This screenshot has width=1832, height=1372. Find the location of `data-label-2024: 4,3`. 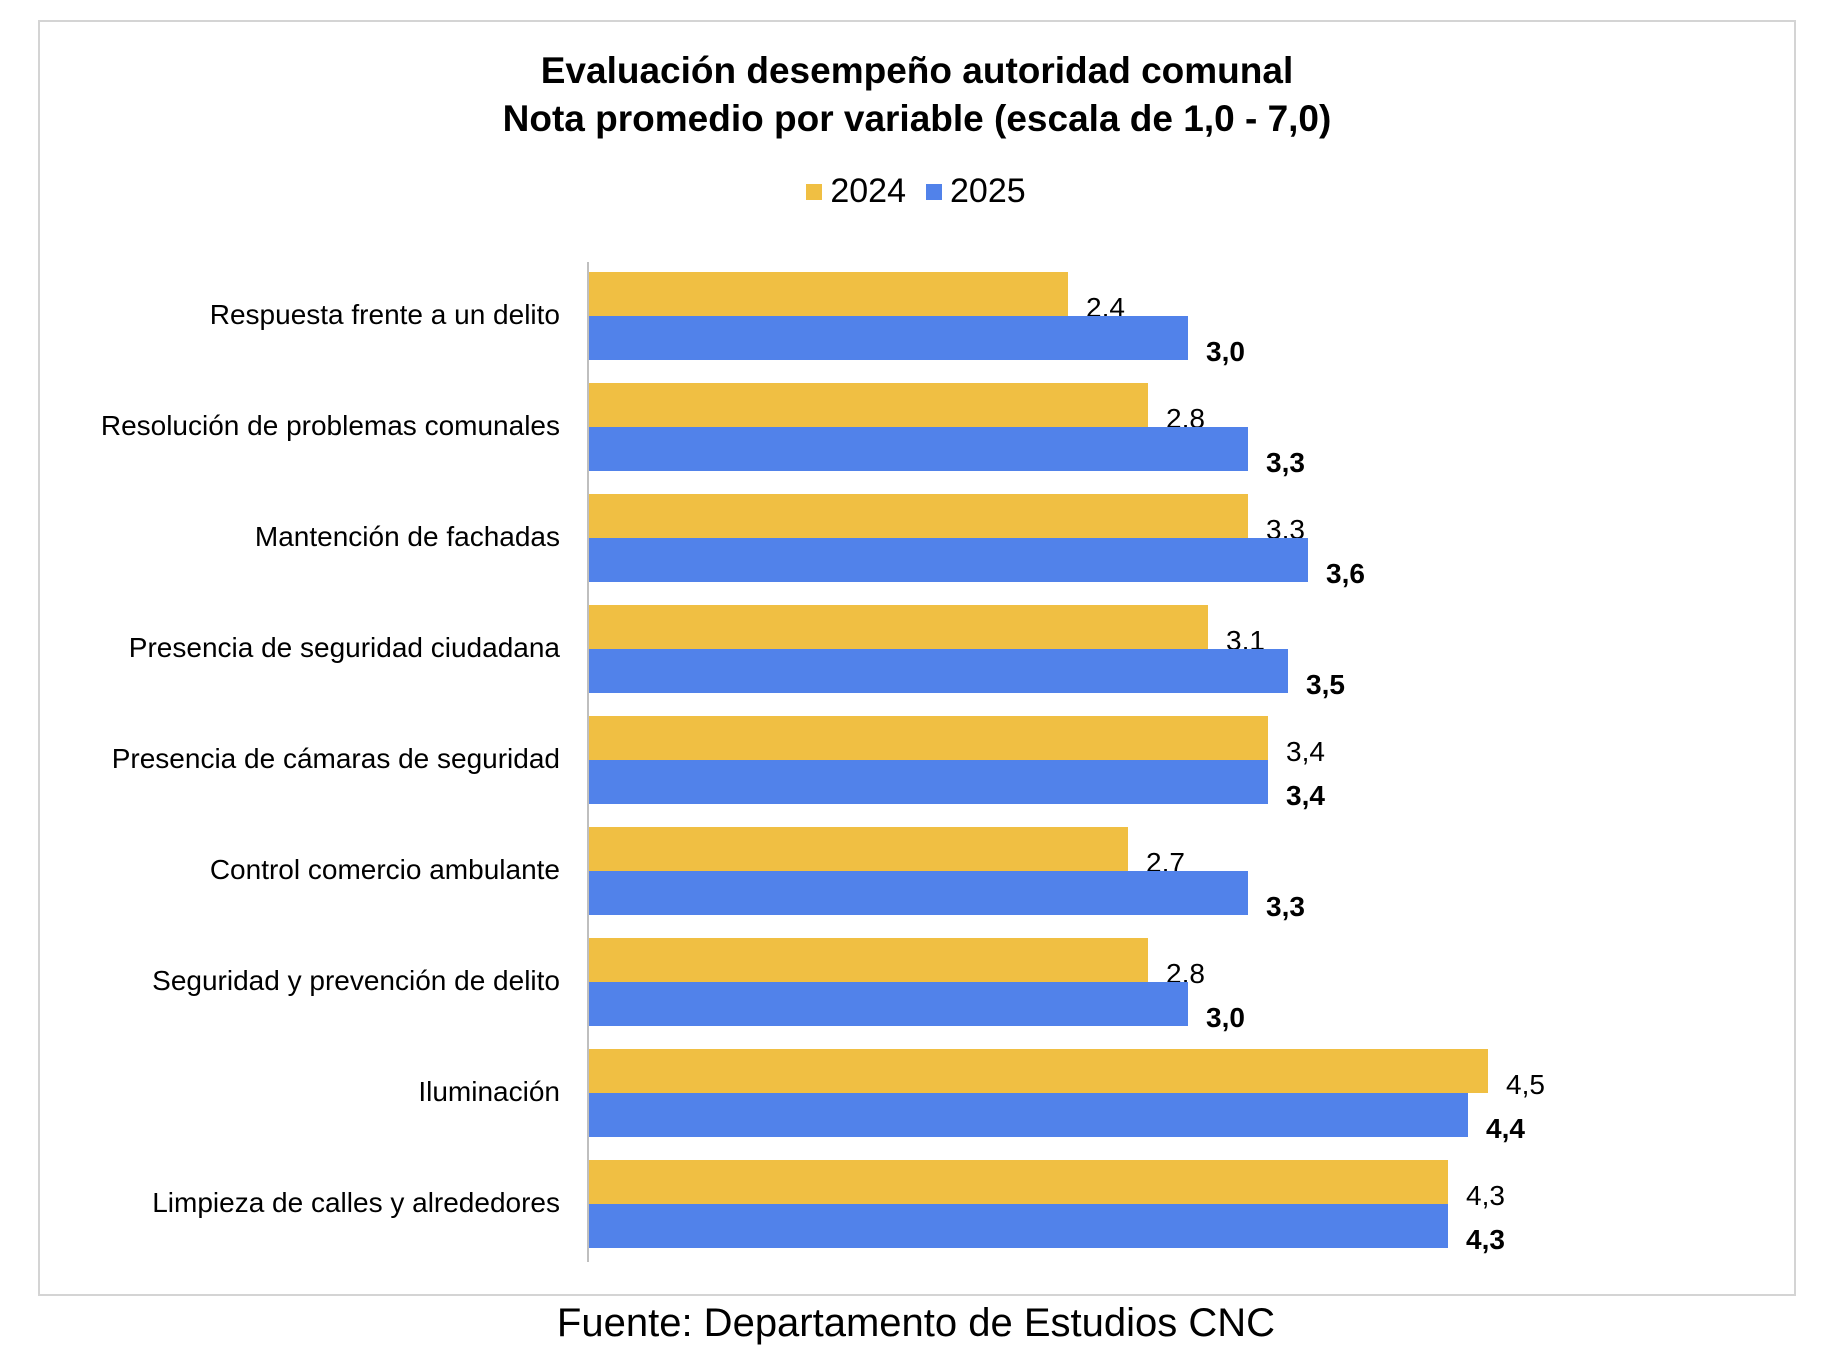

data-label-2024: 4,3 is located at coordinates (1485, 1195).